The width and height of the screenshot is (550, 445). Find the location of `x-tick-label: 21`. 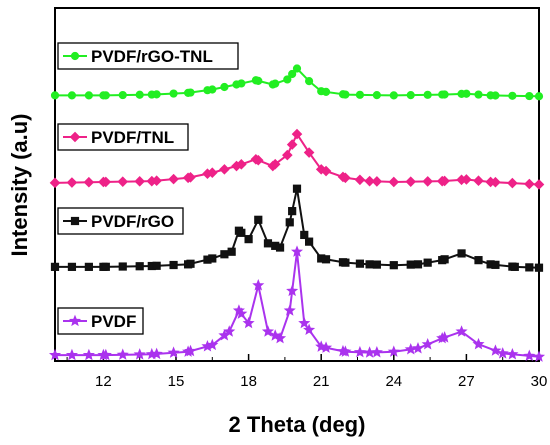

x-tick-label: 21 is located at coordinates (321, 381).